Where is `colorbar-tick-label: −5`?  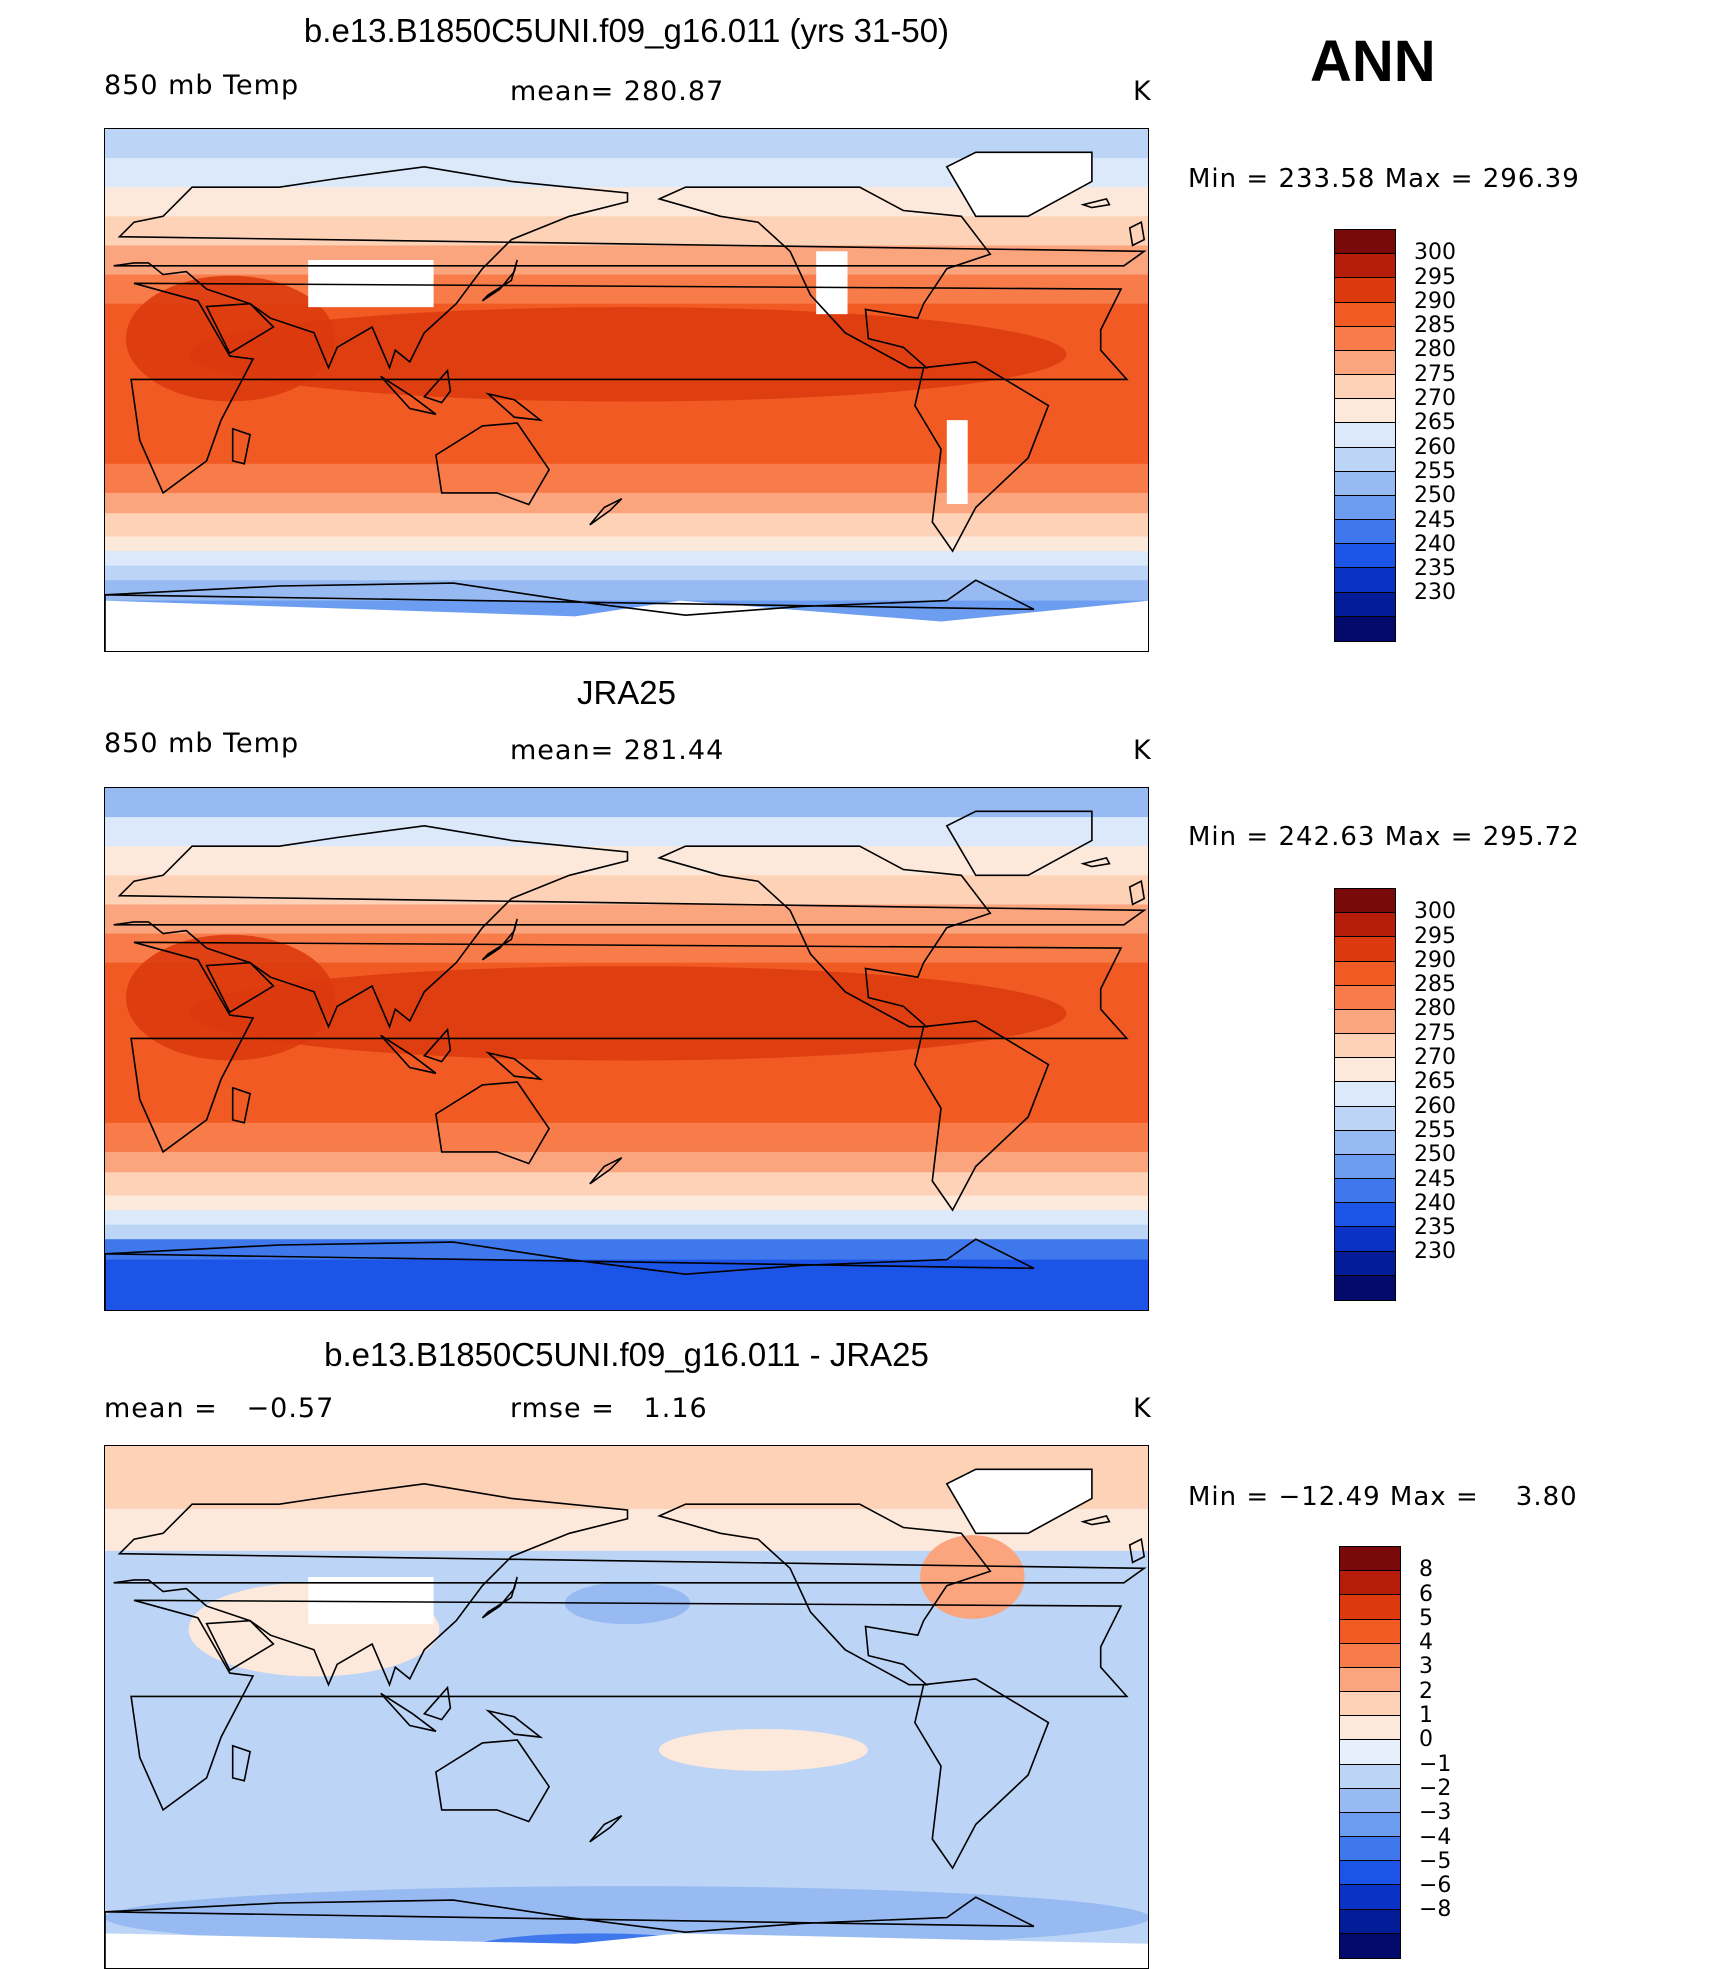 colorbar-tick-label: −5 is located at coordinates (1435, 1861).